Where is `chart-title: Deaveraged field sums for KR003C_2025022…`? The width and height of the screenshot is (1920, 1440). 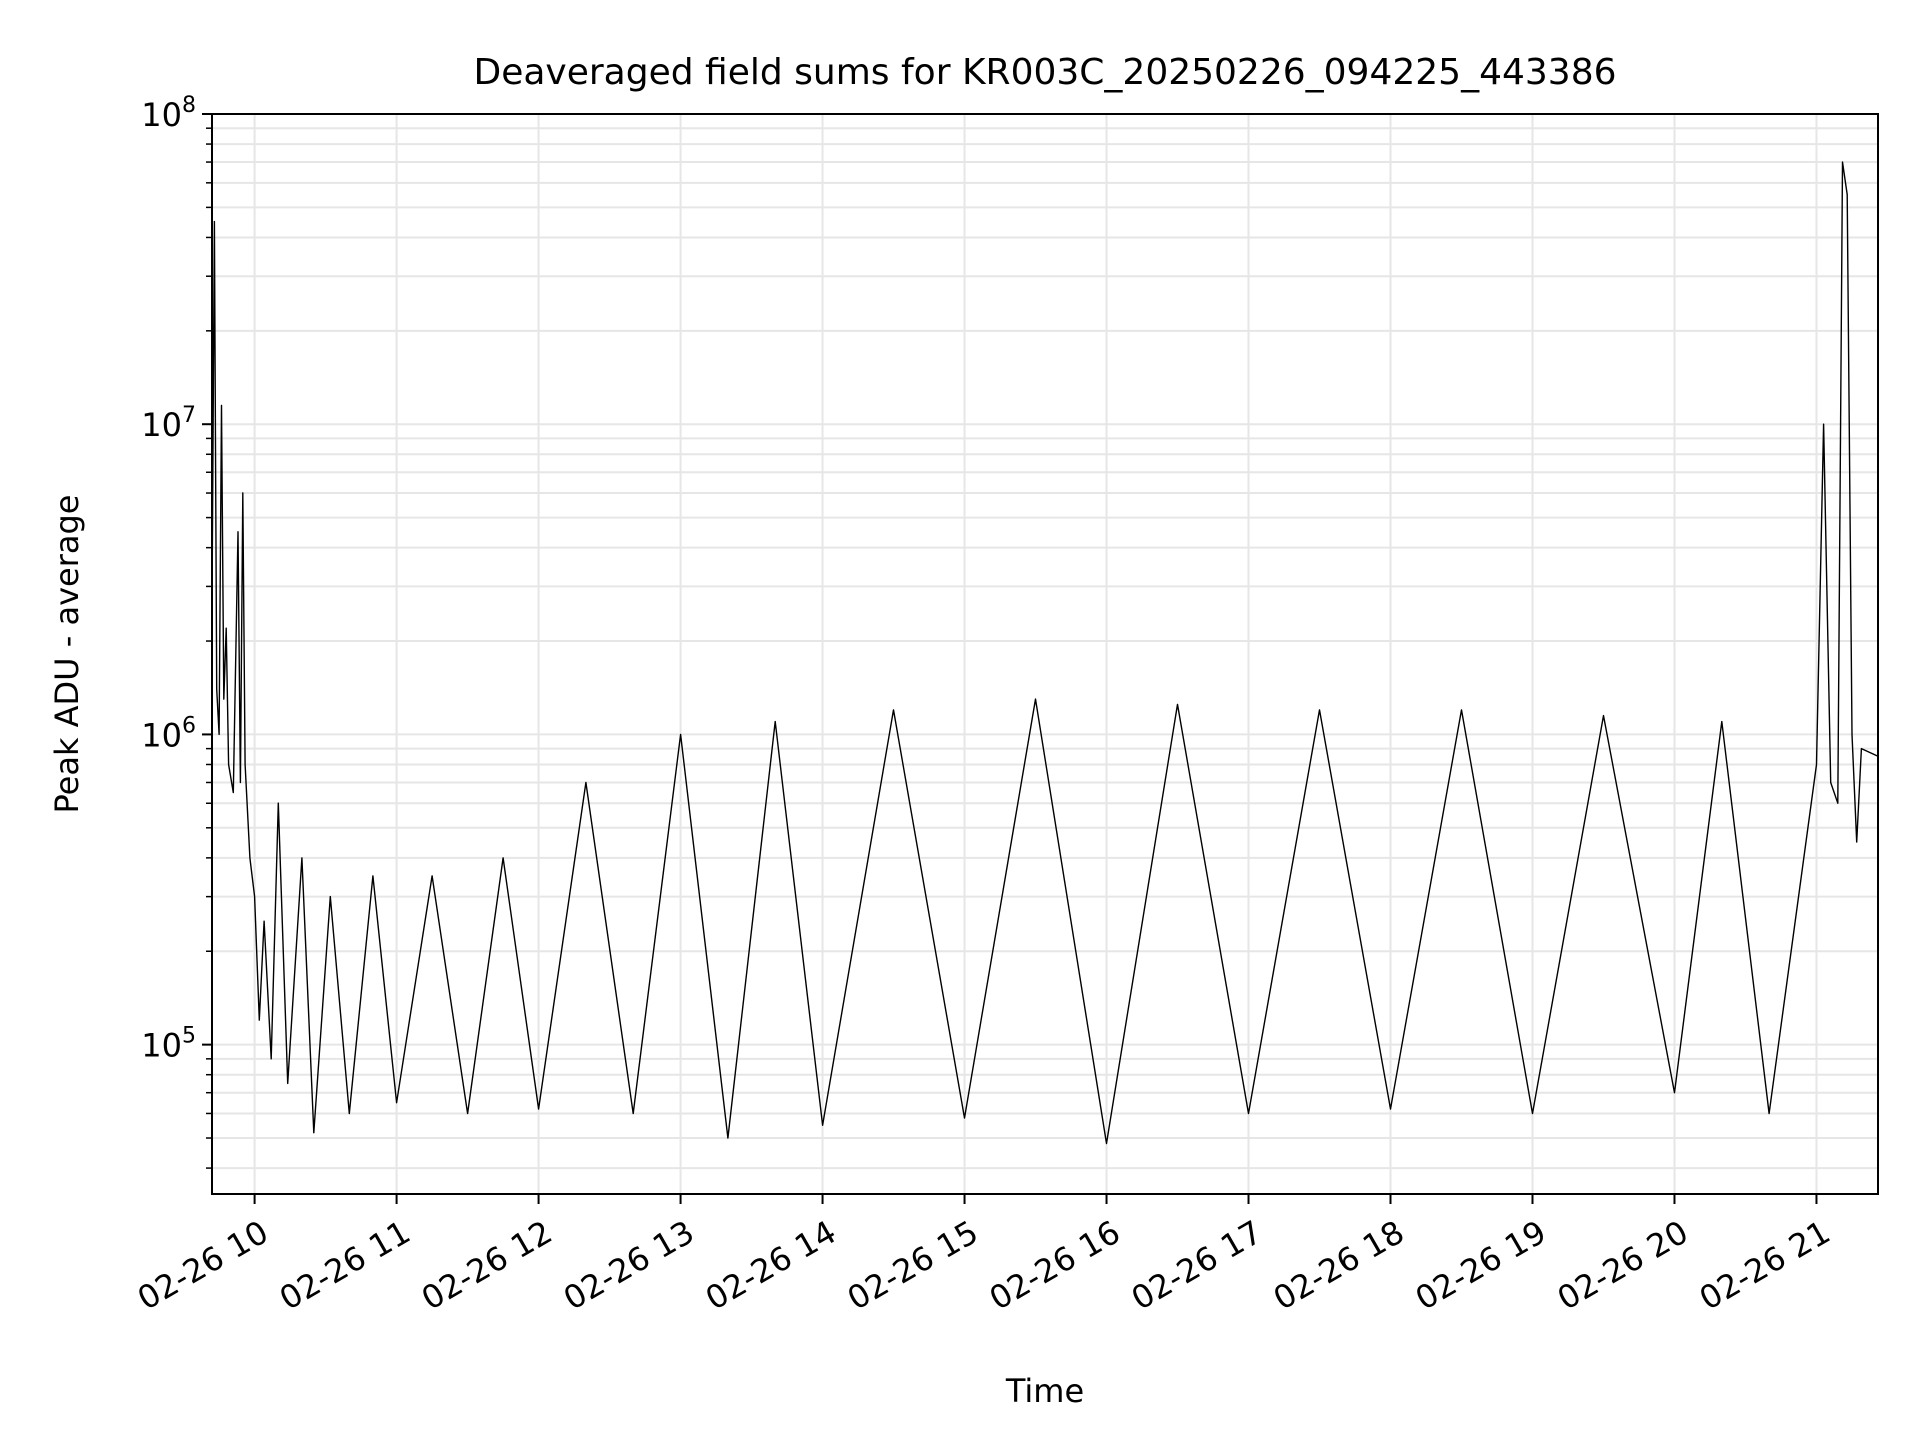
chart-title: Deaveraged field sums for KR003C_2025022… is located at coordinates (1045, 72).